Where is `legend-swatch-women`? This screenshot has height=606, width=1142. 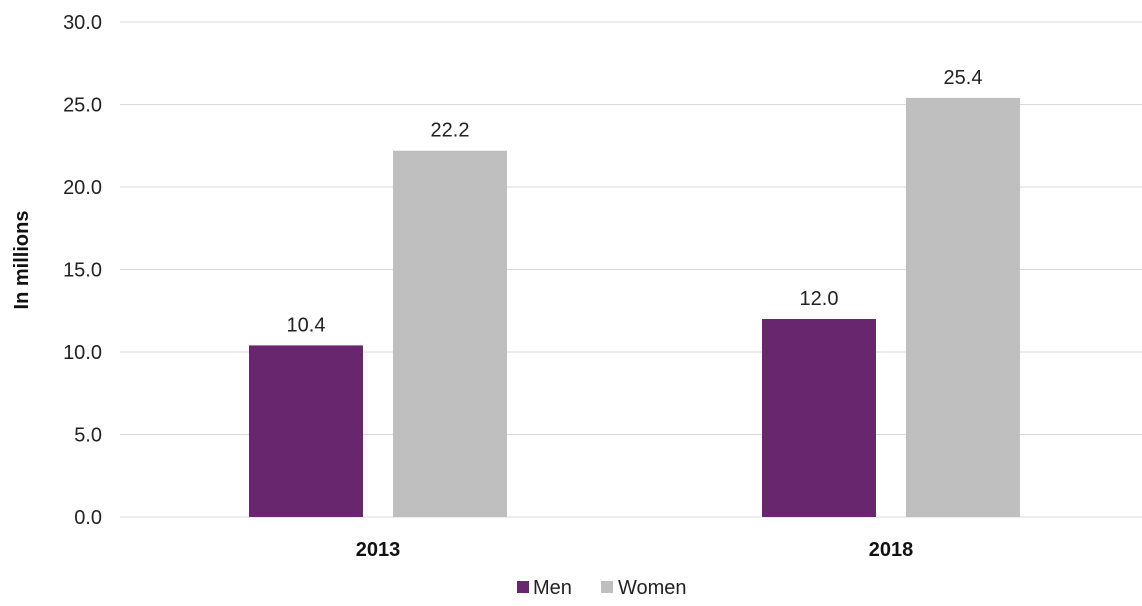
legend-swatch-women is located at coordinates (607, 587).